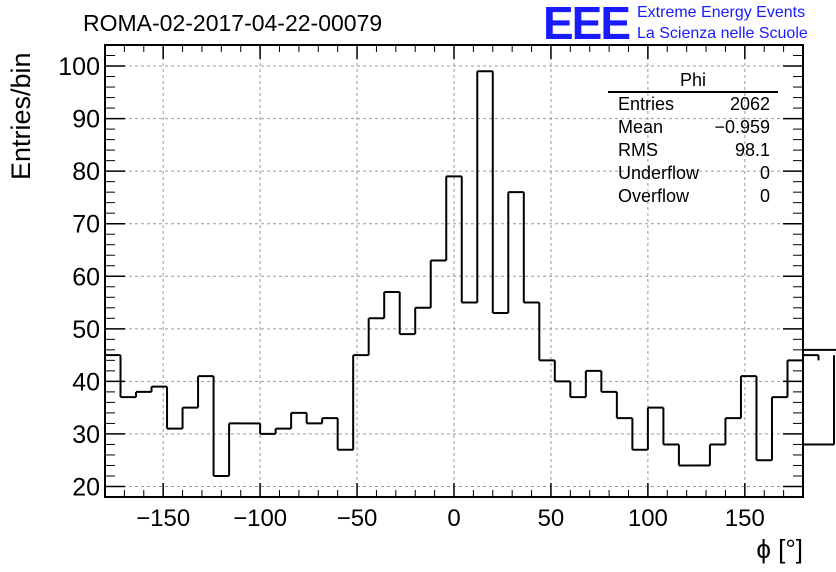  Describe the element at coordinates (693, 150) in the screenshot. I see `stats-row-rms: RMS 98.1` at that location.